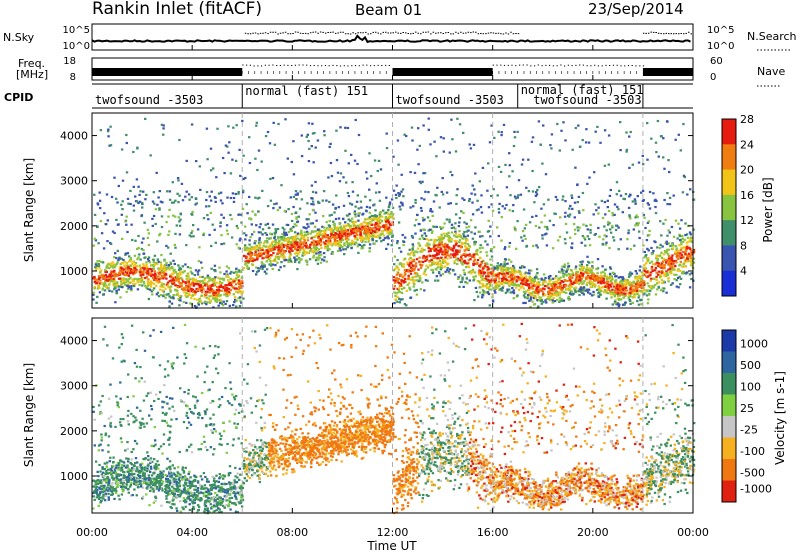 The image size is (800, 554). What do you see at coordinates (747, 119) in the screenshot?
I see `power-colorbar-tick: 28` at bounding box center [747, 119].